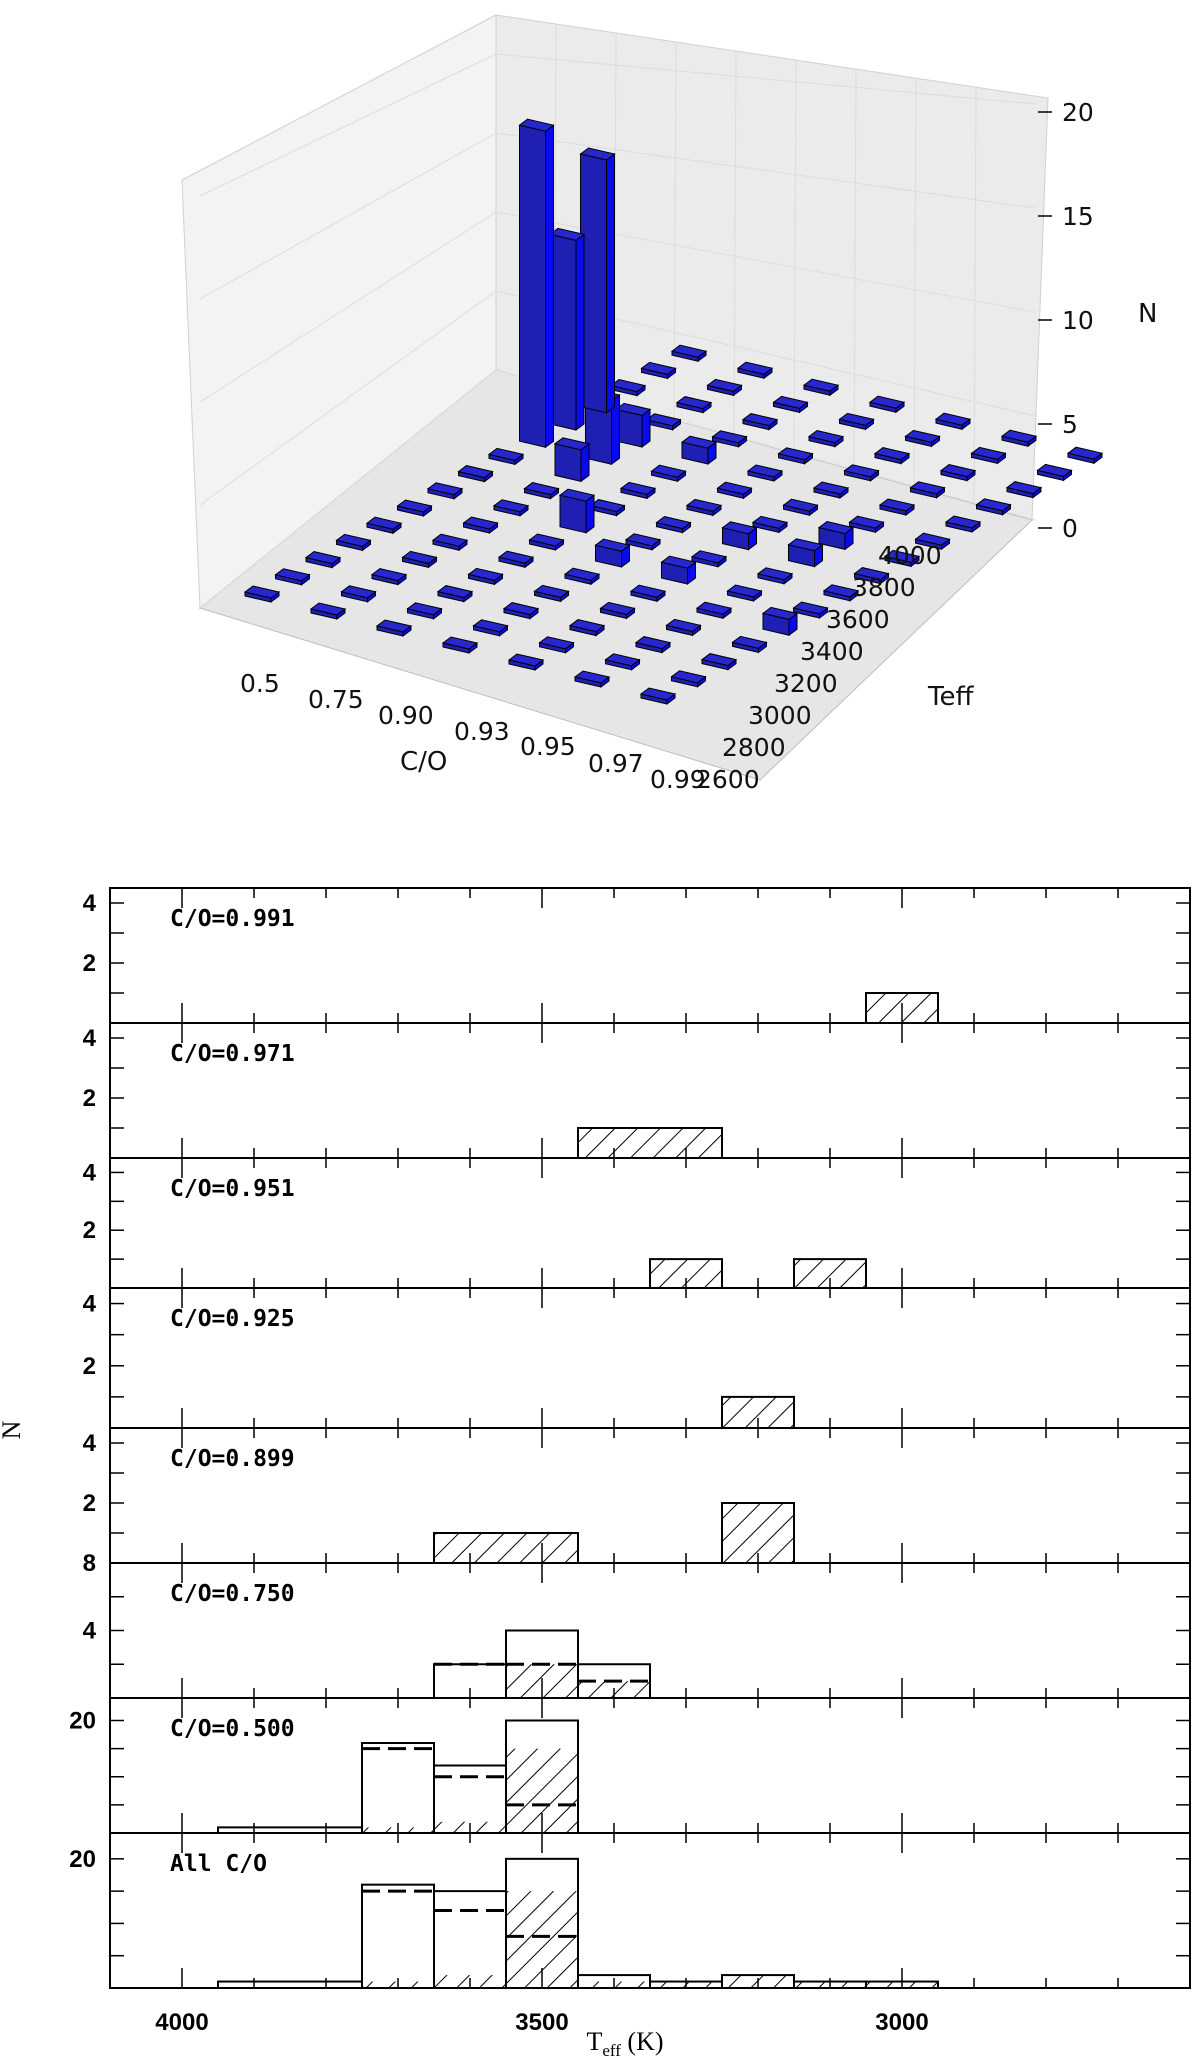 The image size is (1200, 2060). What do you see at coordinates (336, 699) in the screenshot?
I see `xtick-3d: 0.75` at bounding box center [336, 699].